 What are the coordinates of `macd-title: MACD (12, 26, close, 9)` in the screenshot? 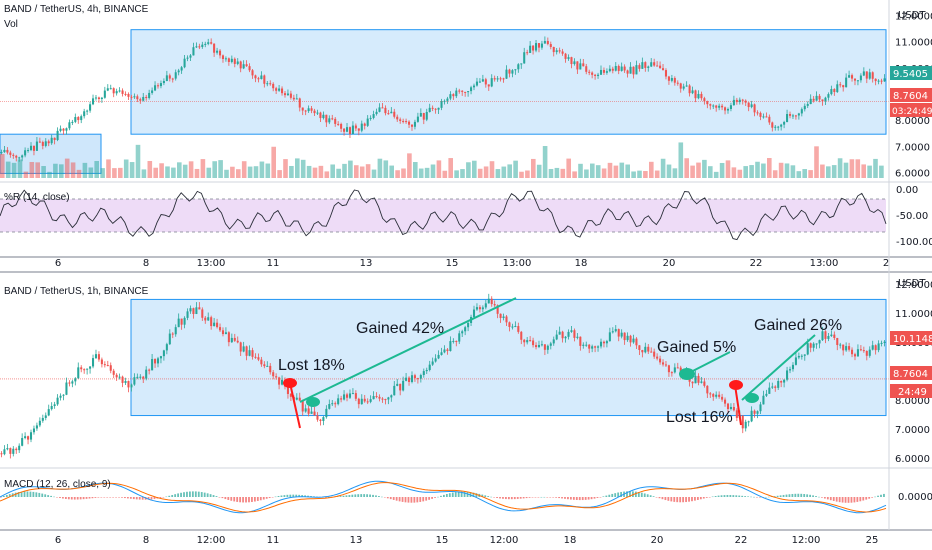 It's located at (57, 484).